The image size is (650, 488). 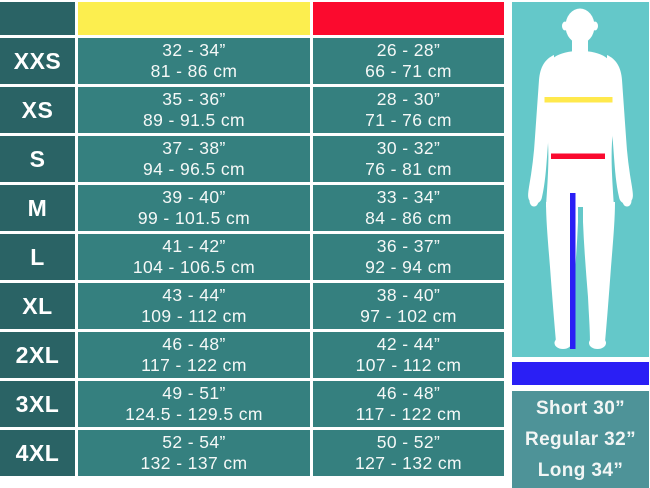 What do you see at coordinates (408, 148) in the screenshot?
I see `measurement-inches: 30 - 32”` at bounding box center [408, 148].